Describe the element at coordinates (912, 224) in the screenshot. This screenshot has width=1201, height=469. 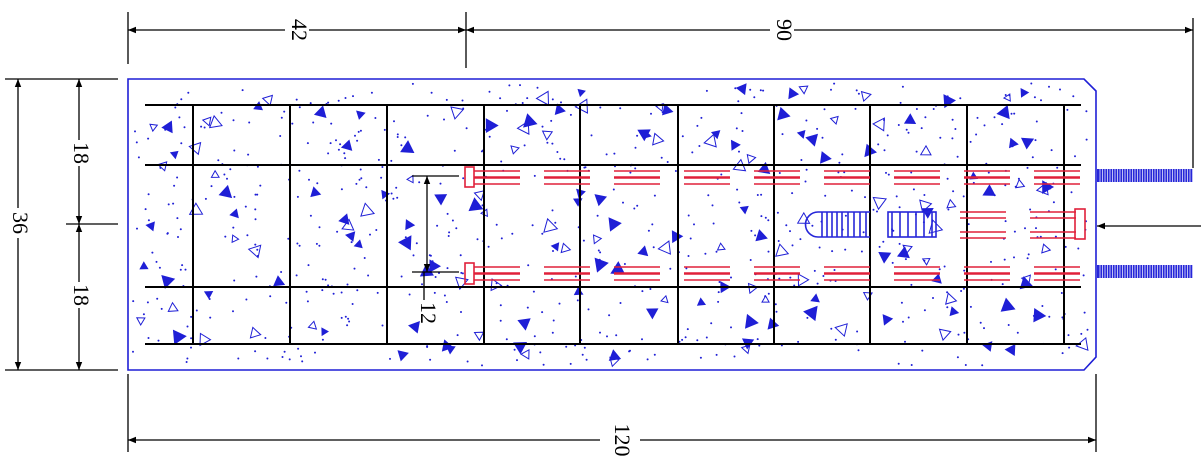
I see `stirrup-box` at that location.